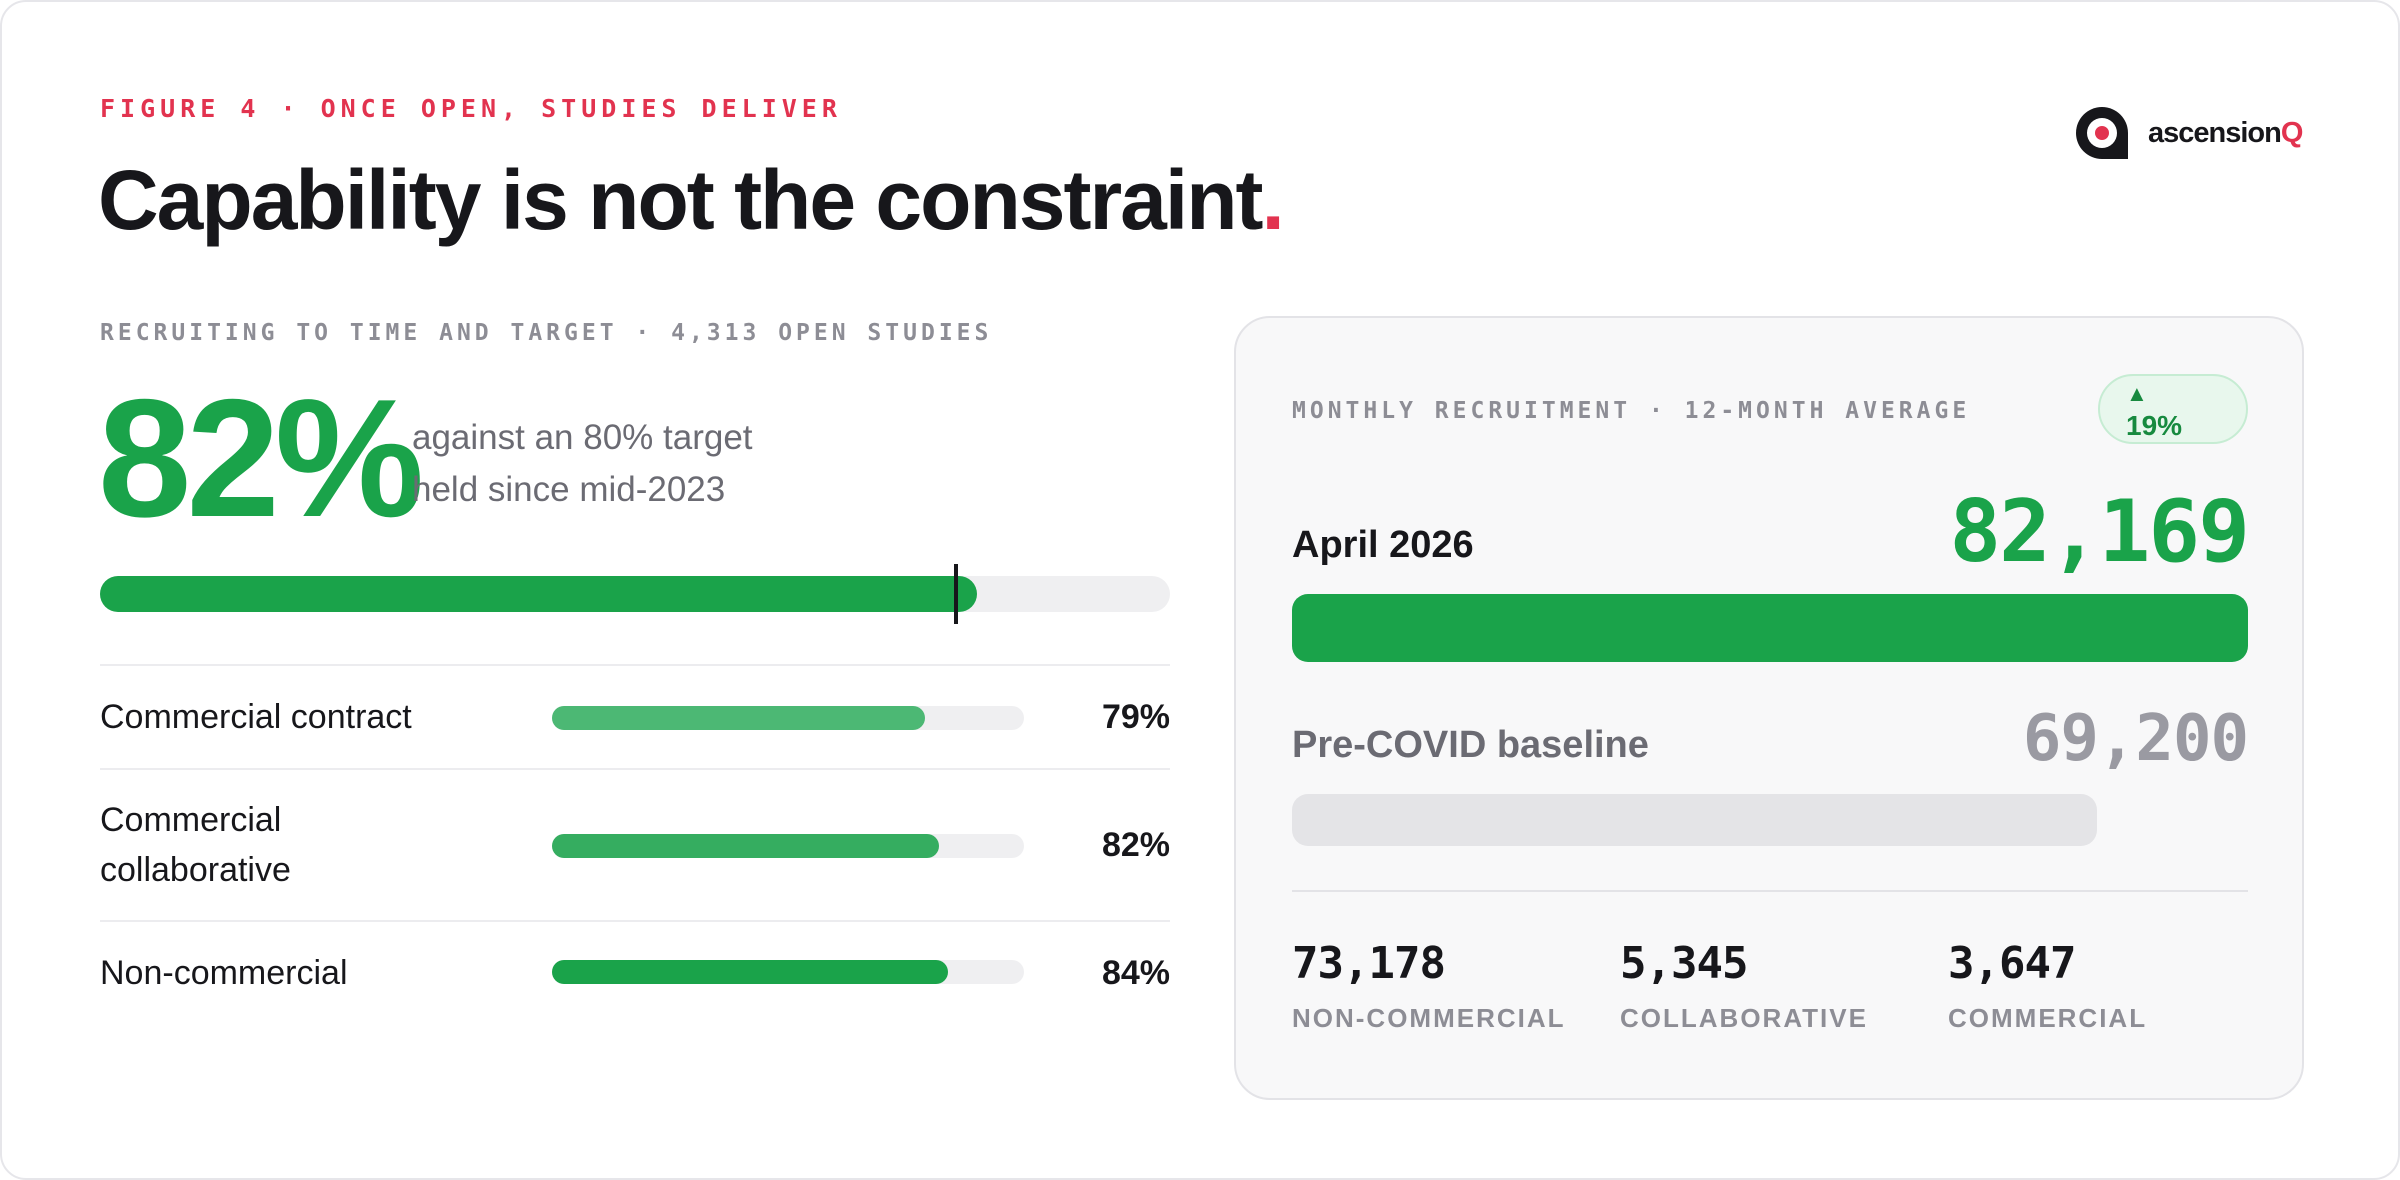 Image resolution: width=2400 pixels, height=1180 pixels. What do you see at coordinates (1684, 963) in the screenshot?
I see `stat-value: 5,345` at bounding box center [1684, 963].